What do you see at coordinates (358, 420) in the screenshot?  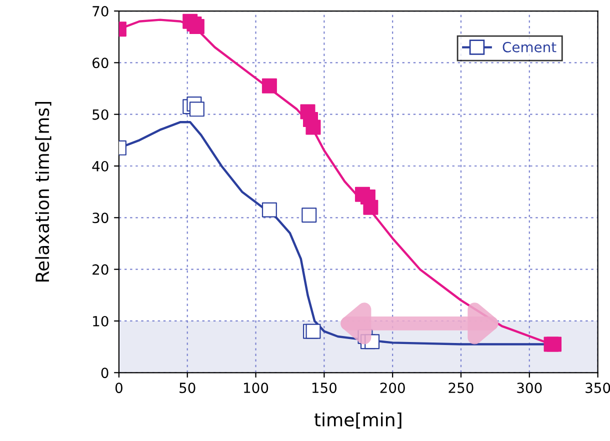 I see `x-axis-title: time[min]` at bounding box center [358, 420].